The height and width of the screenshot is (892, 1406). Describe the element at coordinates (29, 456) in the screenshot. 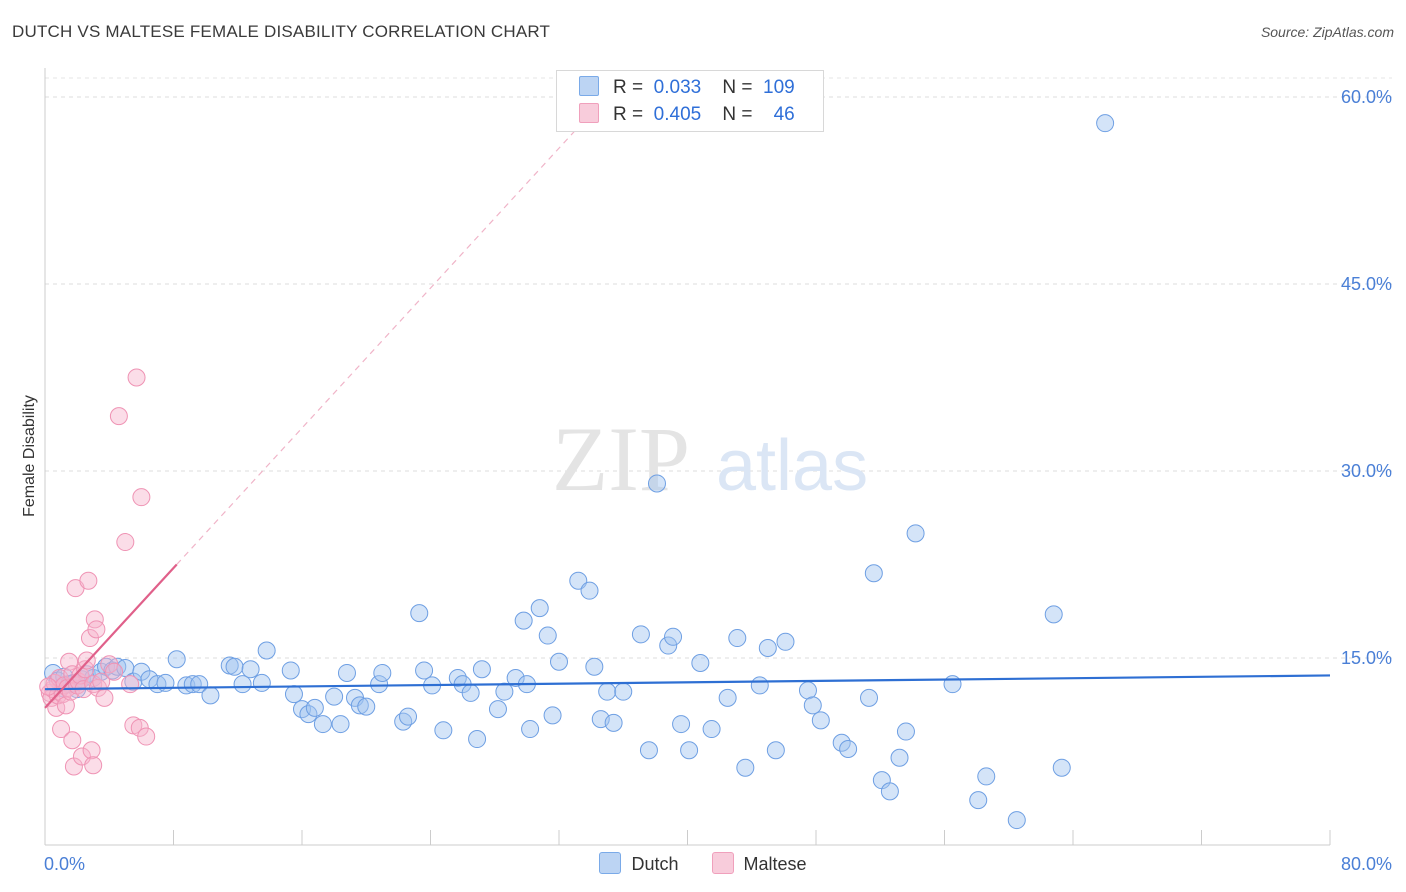

I see `y-axis-label: Female Disability` at that location.